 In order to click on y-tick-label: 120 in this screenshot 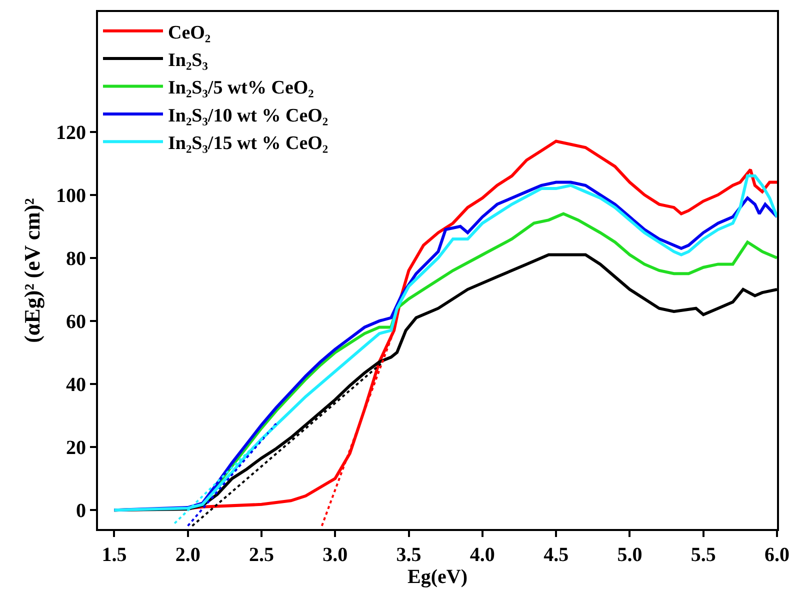, I will do `click(71, 133)`.